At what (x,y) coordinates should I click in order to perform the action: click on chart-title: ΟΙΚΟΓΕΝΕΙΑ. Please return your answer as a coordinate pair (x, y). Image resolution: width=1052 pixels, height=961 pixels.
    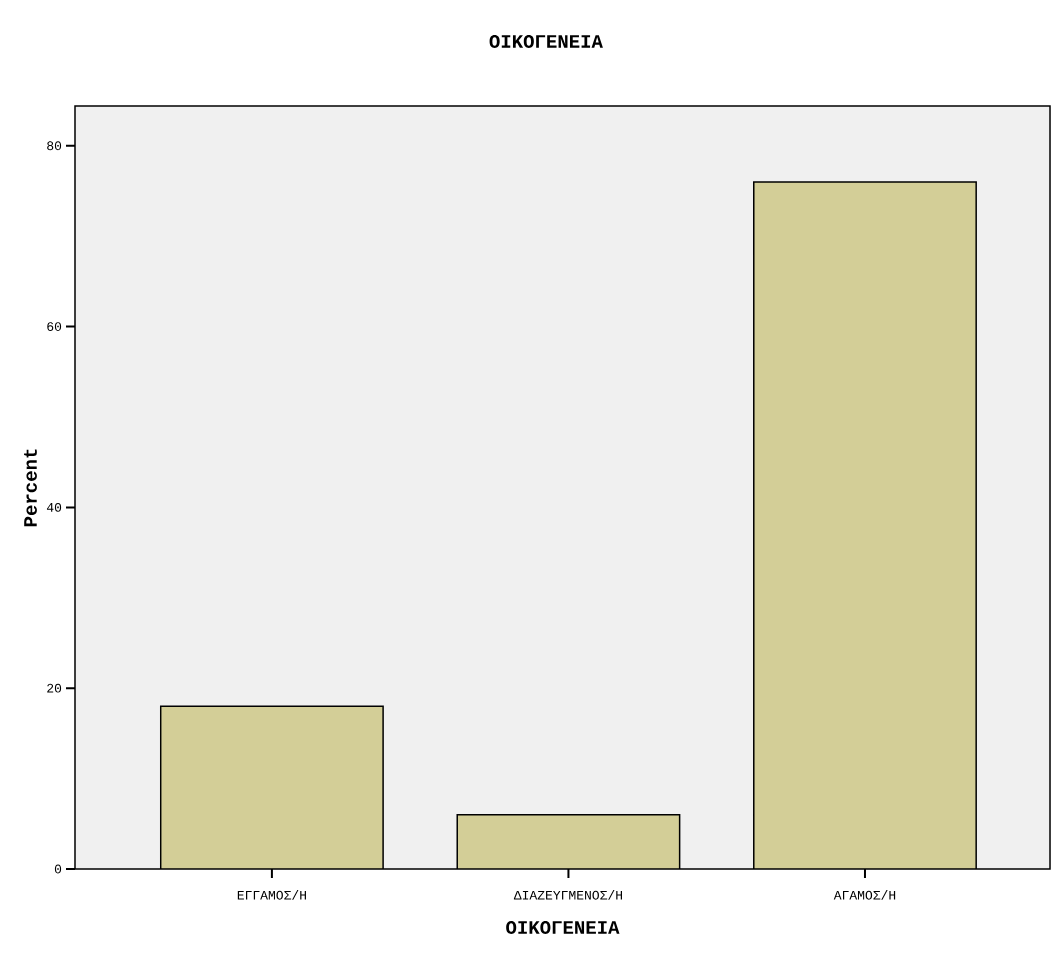
    Looking at the image, I should click on (546, 41).